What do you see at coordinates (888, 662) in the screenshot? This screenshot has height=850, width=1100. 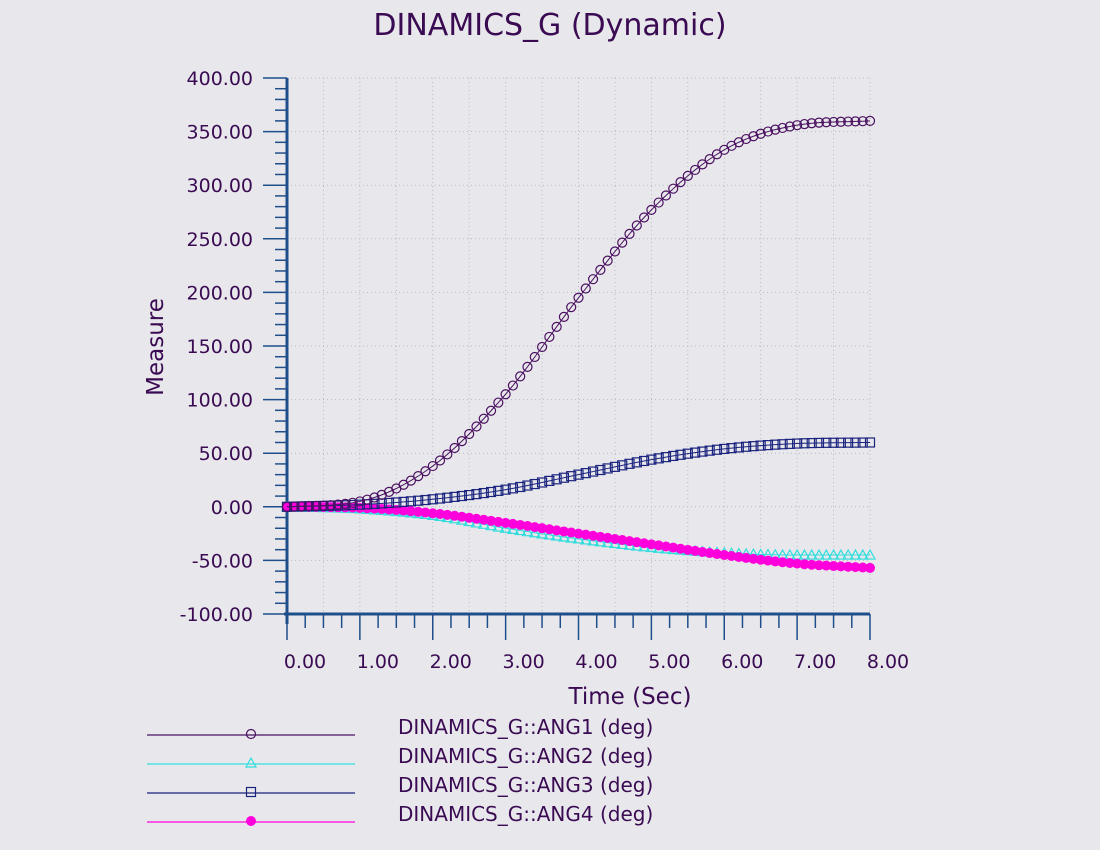 I see `x-tick-label: 8.00` at bounding box center [888, 662].